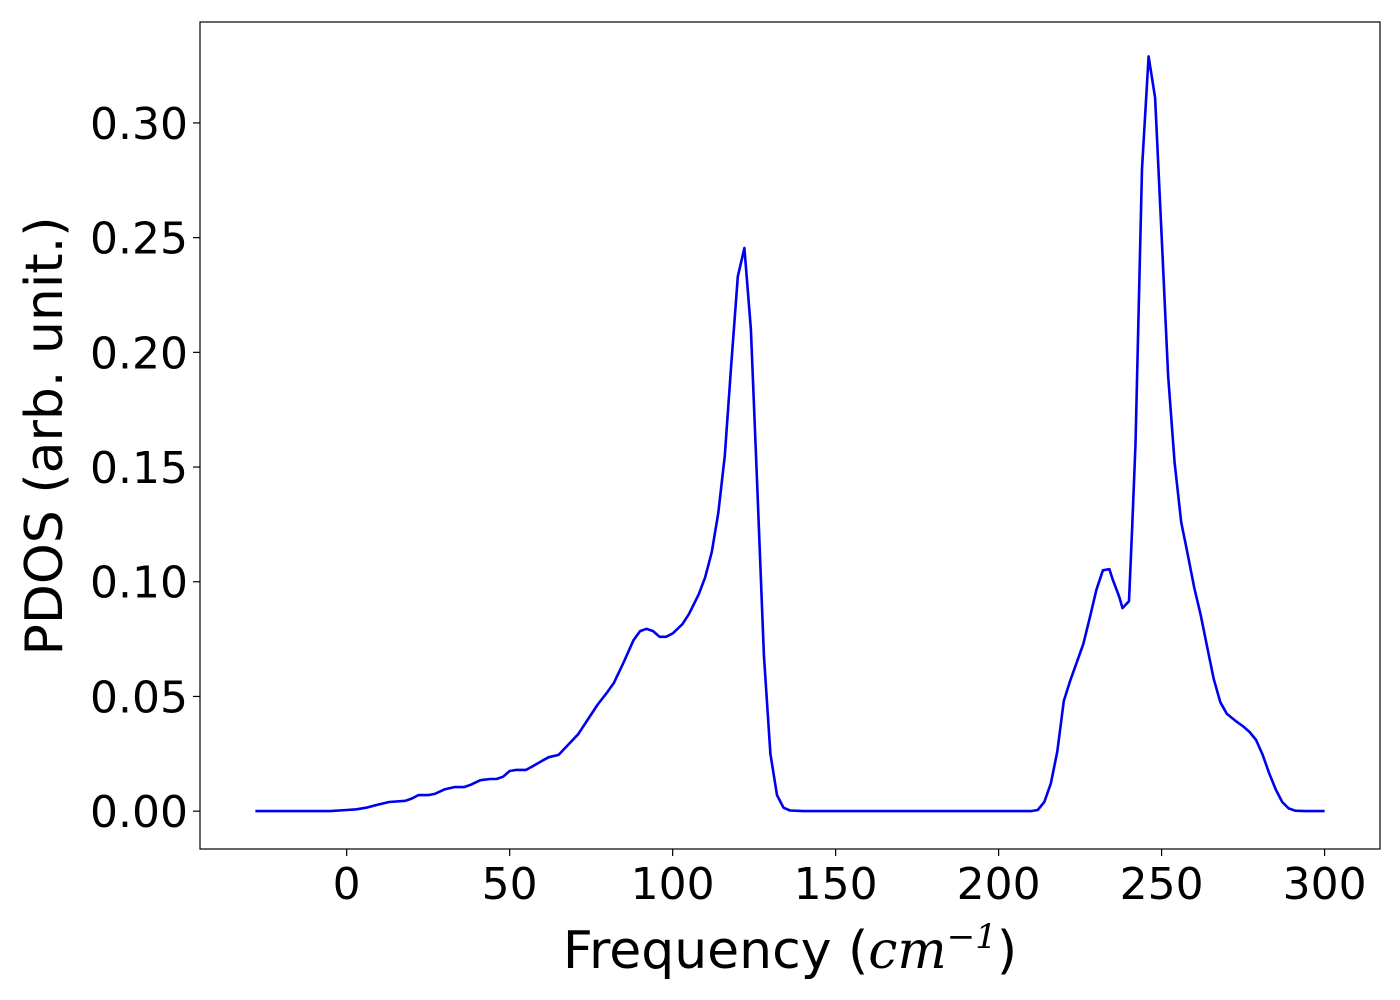  Describe the element at coordinates (510, 884) in the screenshot. I see `x-tick-label: 50` at that location.